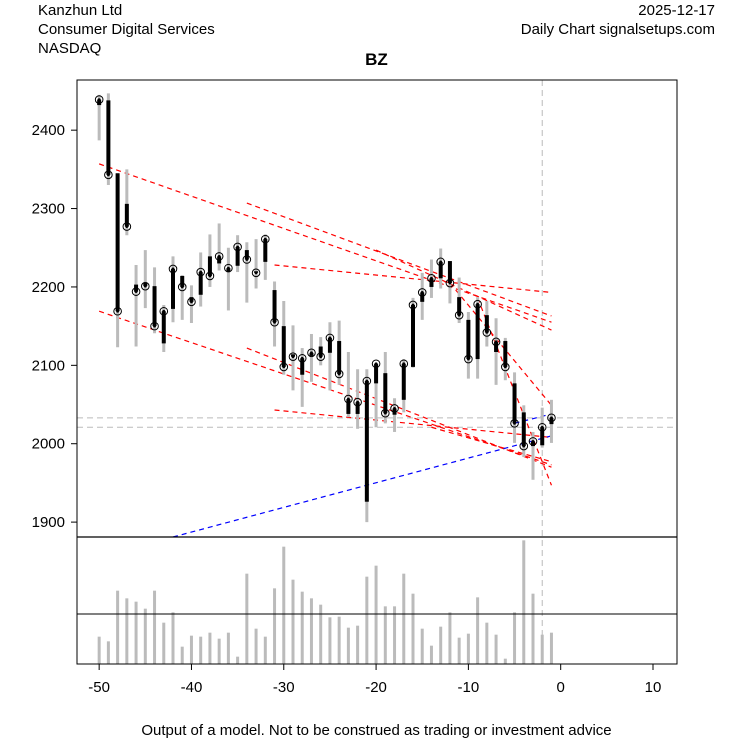  What do you see at coordinates (676, 10) in the screenshot?
I see `chart-date: 2025-12-17` at bounding box center [676, 10].